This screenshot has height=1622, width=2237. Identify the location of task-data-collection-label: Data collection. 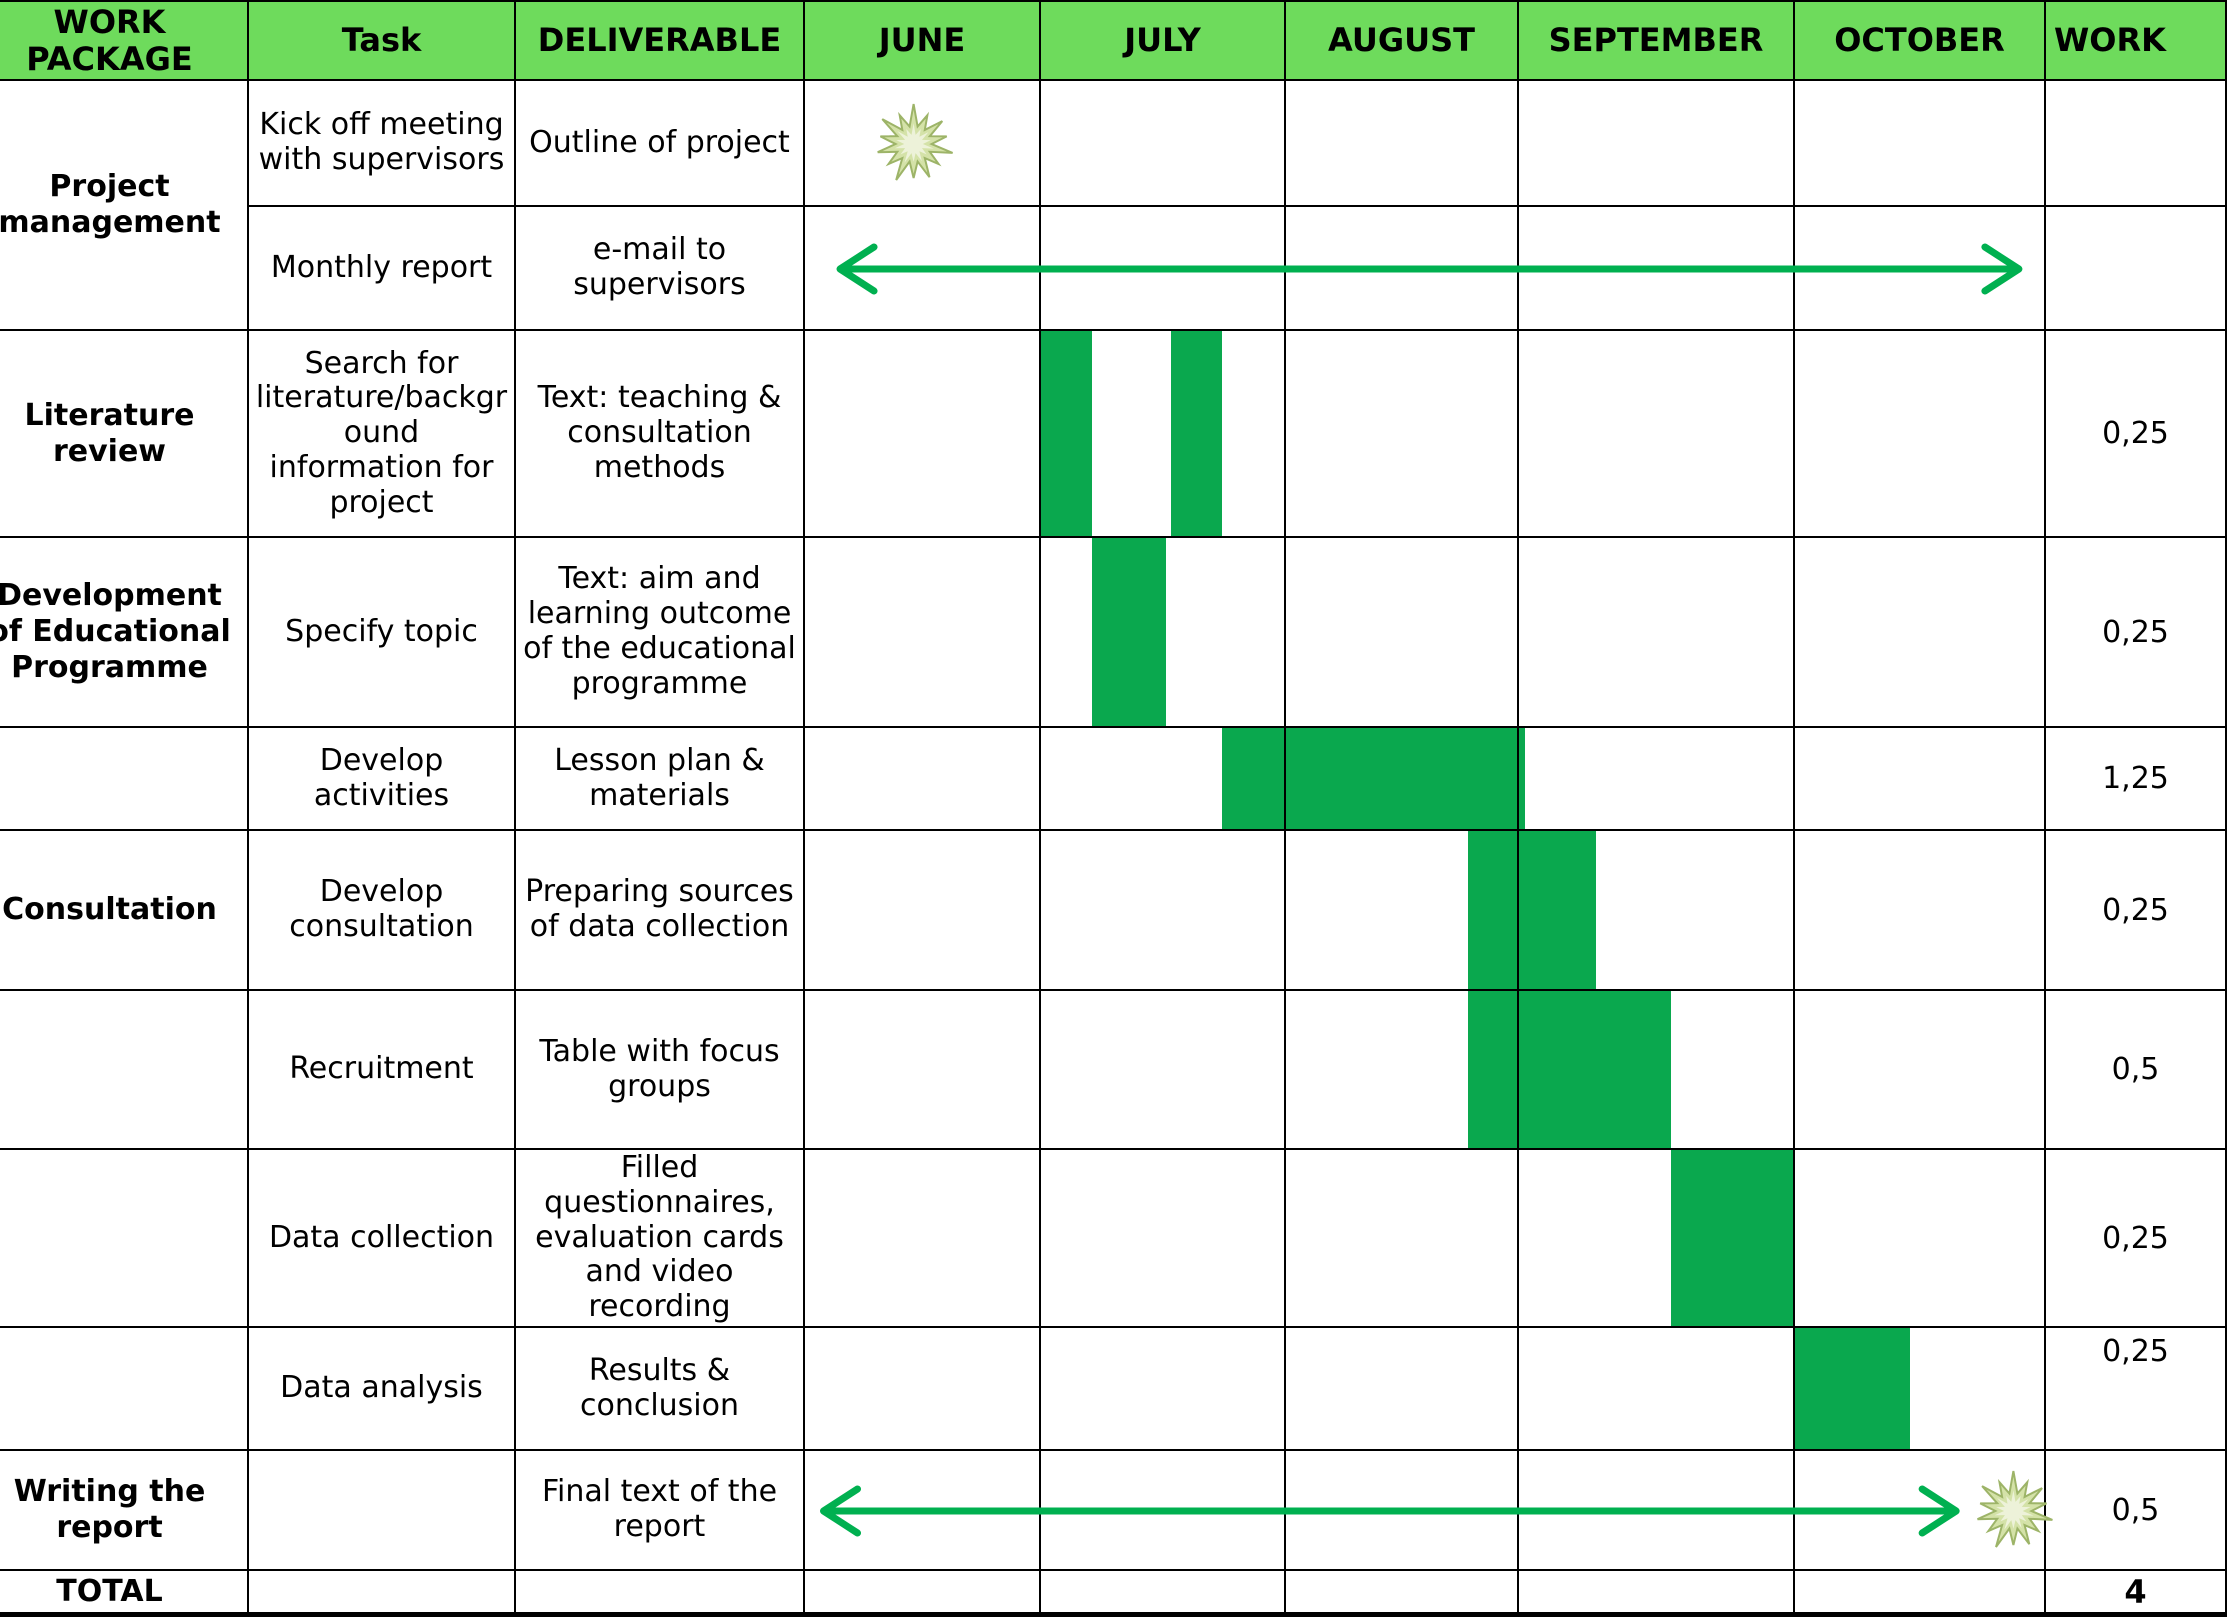
(381, 1237).